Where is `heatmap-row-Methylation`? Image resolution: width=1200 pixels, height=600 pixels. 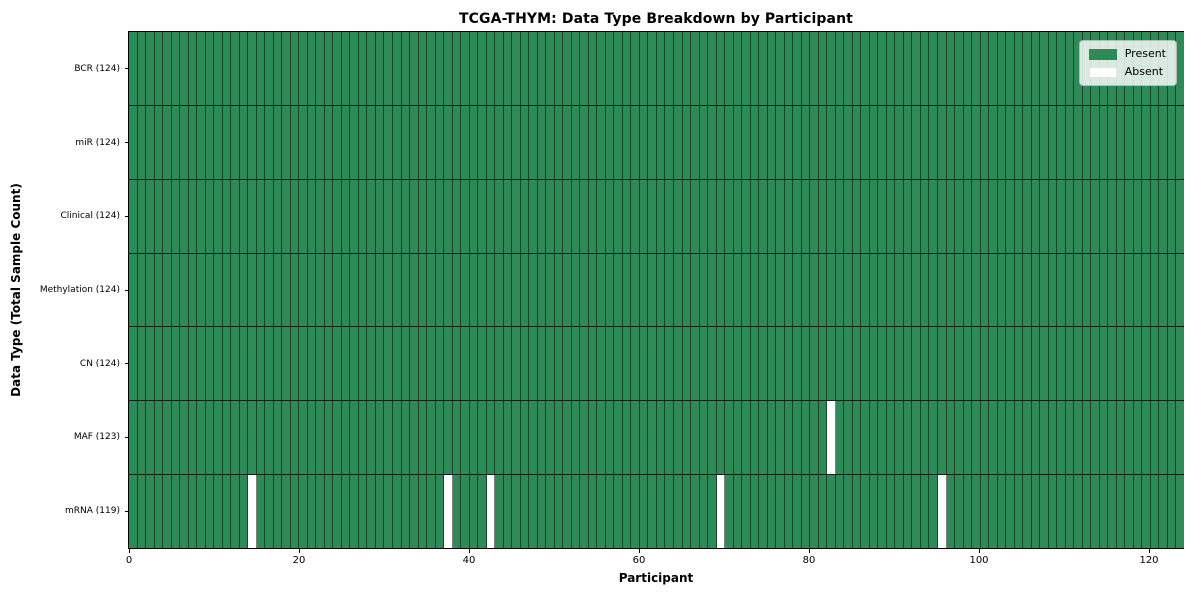 heatmap-row-Methylation is located at coordinates (656, 290).